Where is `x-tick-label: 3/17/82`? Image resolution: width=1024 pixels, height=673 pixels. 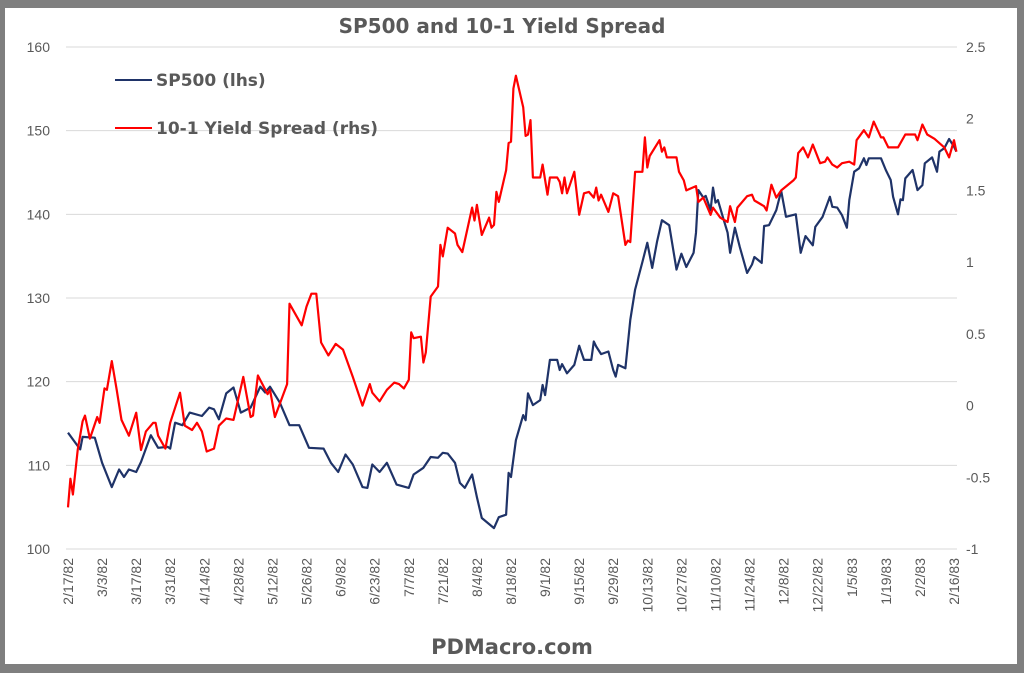 x-tick-label: 3/17/82 is located at coordinates (136, 581).